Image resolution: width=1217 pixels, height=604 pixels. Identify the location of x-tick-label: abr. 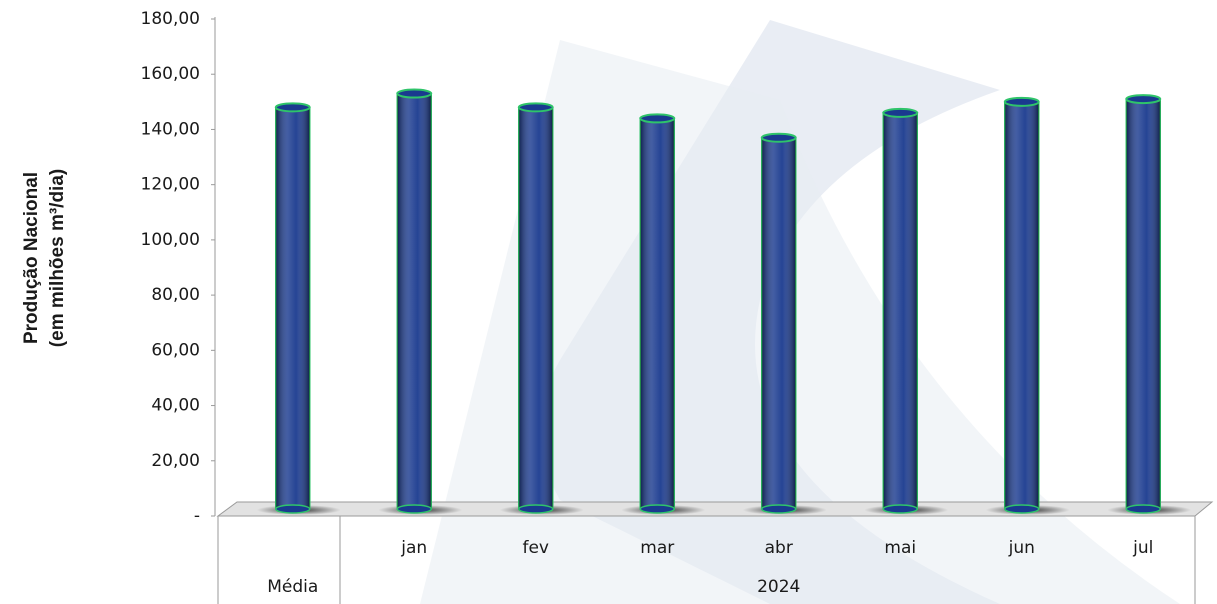
(779, 548).